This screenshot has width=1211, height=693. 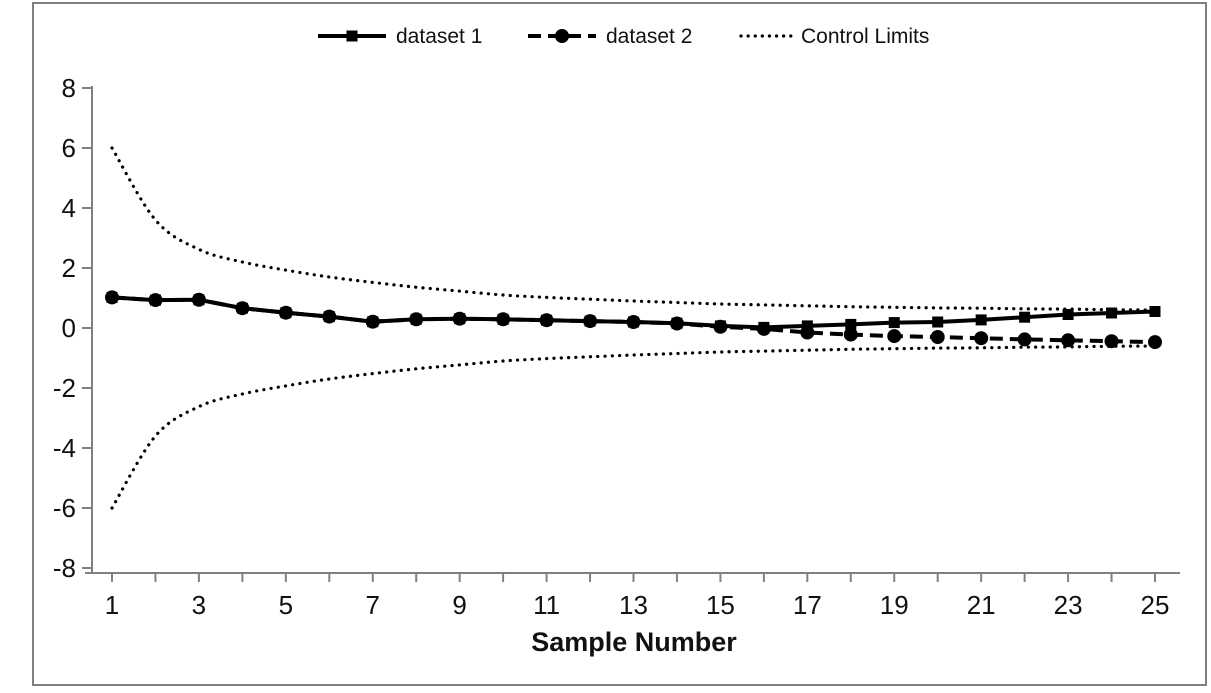 I want to click on x-tick-label: 7, so click(x=373, y=605).